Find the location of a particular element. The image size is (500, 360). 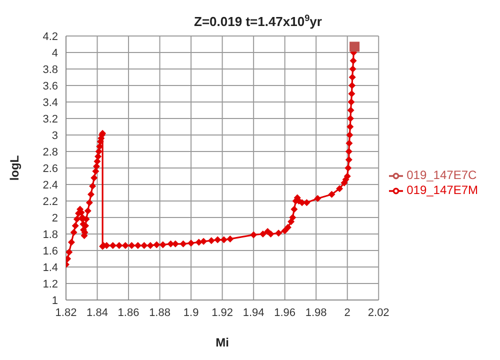

y-tick-label: 2.6 is located at coordinates (50, 168).